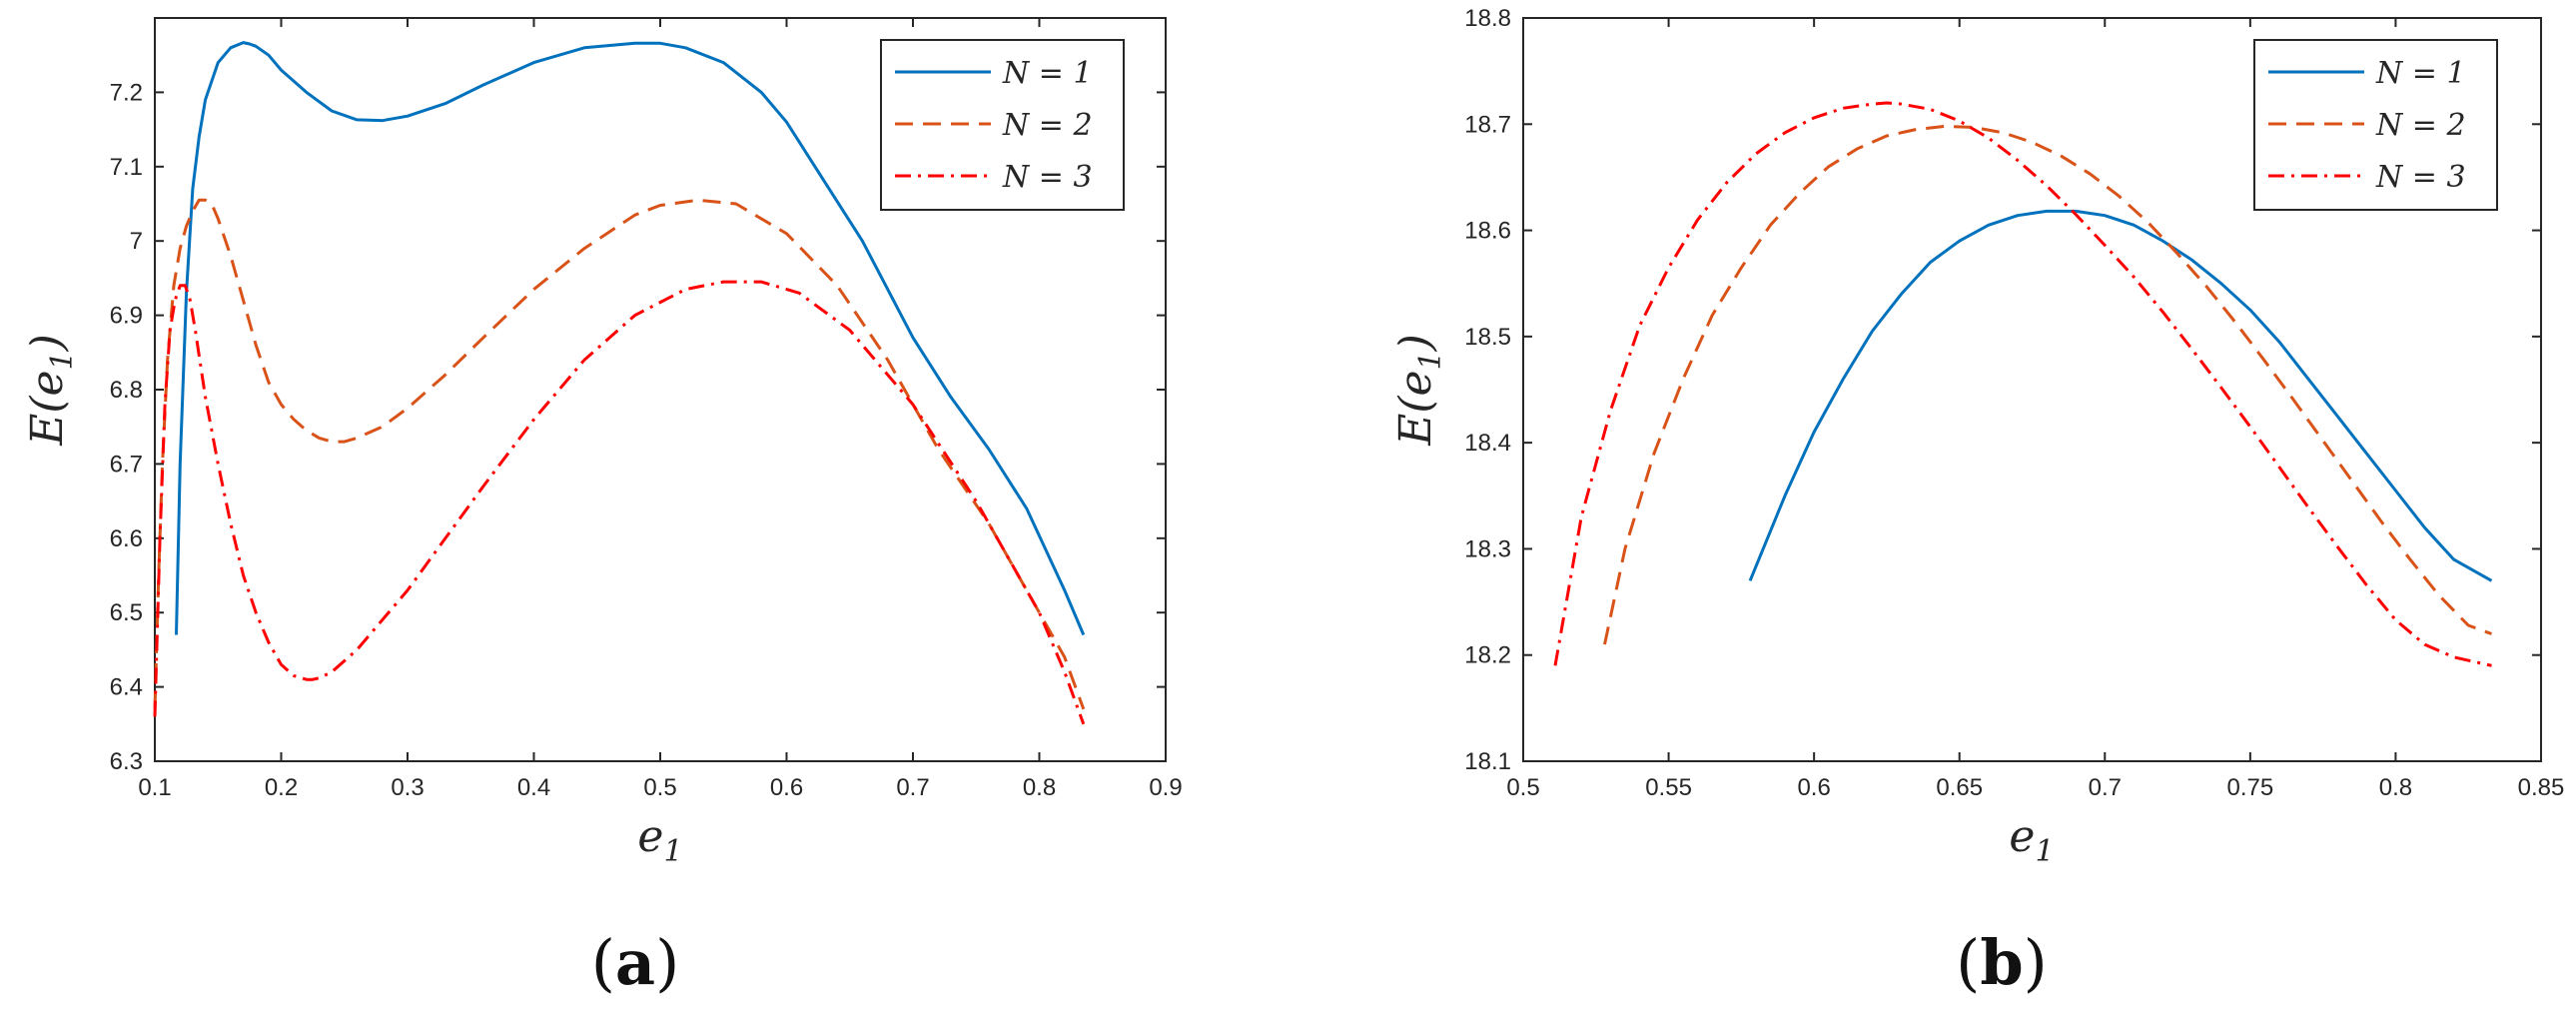 Image resolution: width=2576 pixels, height=1015 pixels. What do you see at coordinates (1488, 337) in the screenshot?
I see `y-tick-label: 18.5` at bounding box center [1488, 337].